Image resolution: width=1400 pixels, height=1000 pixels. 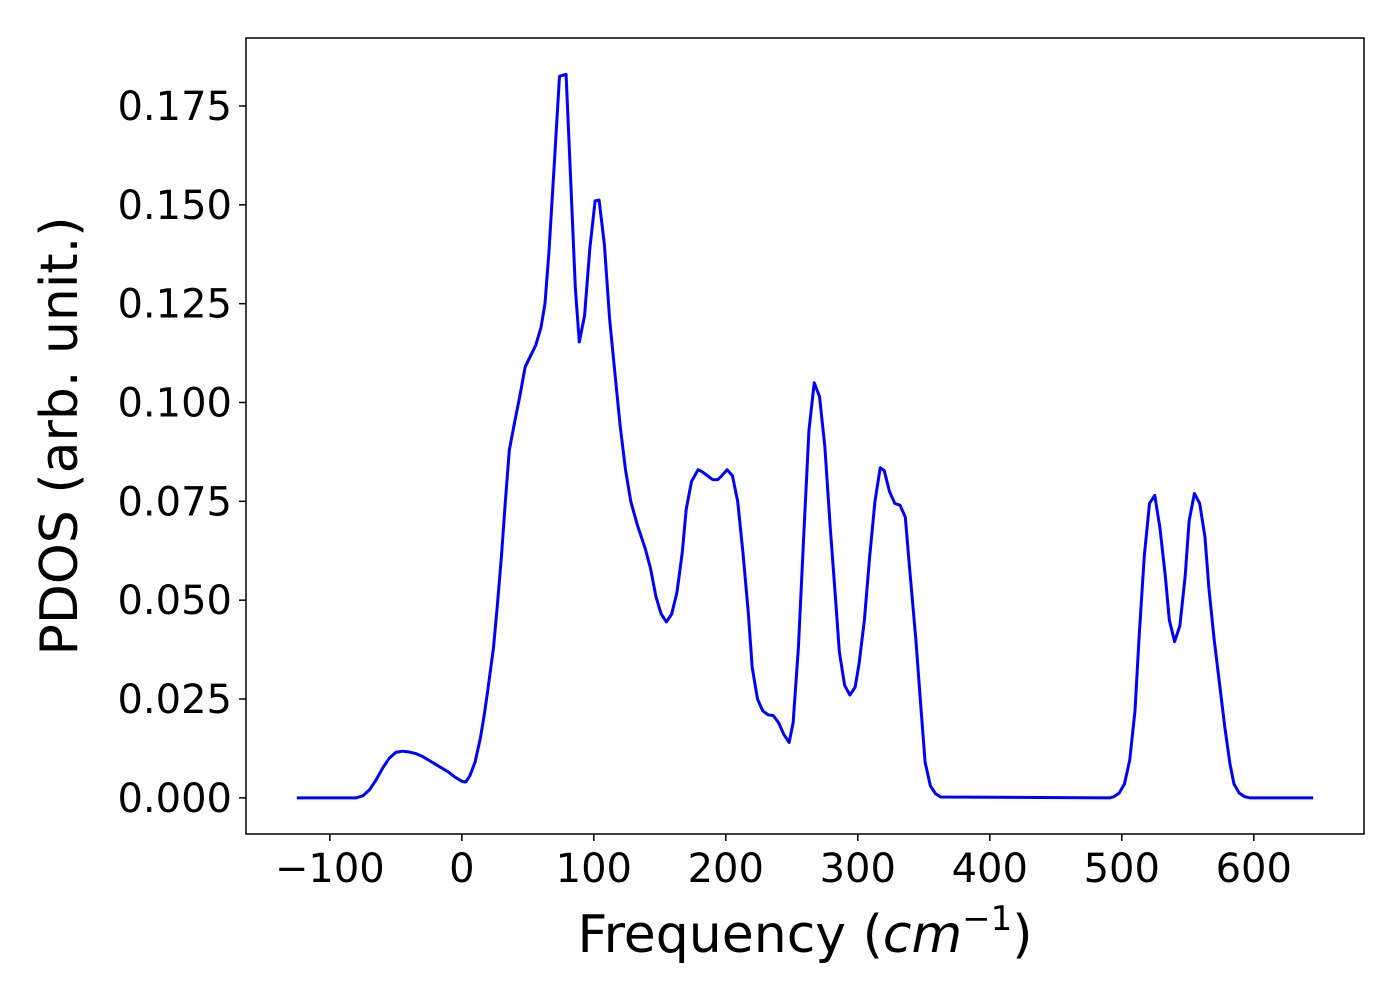 What do you see at coordinates (1022, 935) in the screenshot?
I see `x-label-part: )` at bounding box center [1022, 935].